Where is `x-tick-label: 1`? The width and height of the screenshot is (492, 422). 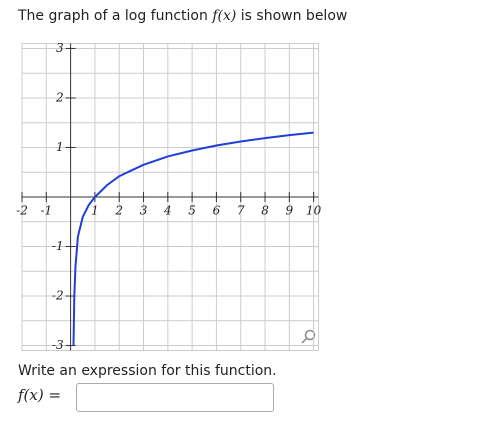 x-tick-label: 1 is located at coordinates (95, 211).